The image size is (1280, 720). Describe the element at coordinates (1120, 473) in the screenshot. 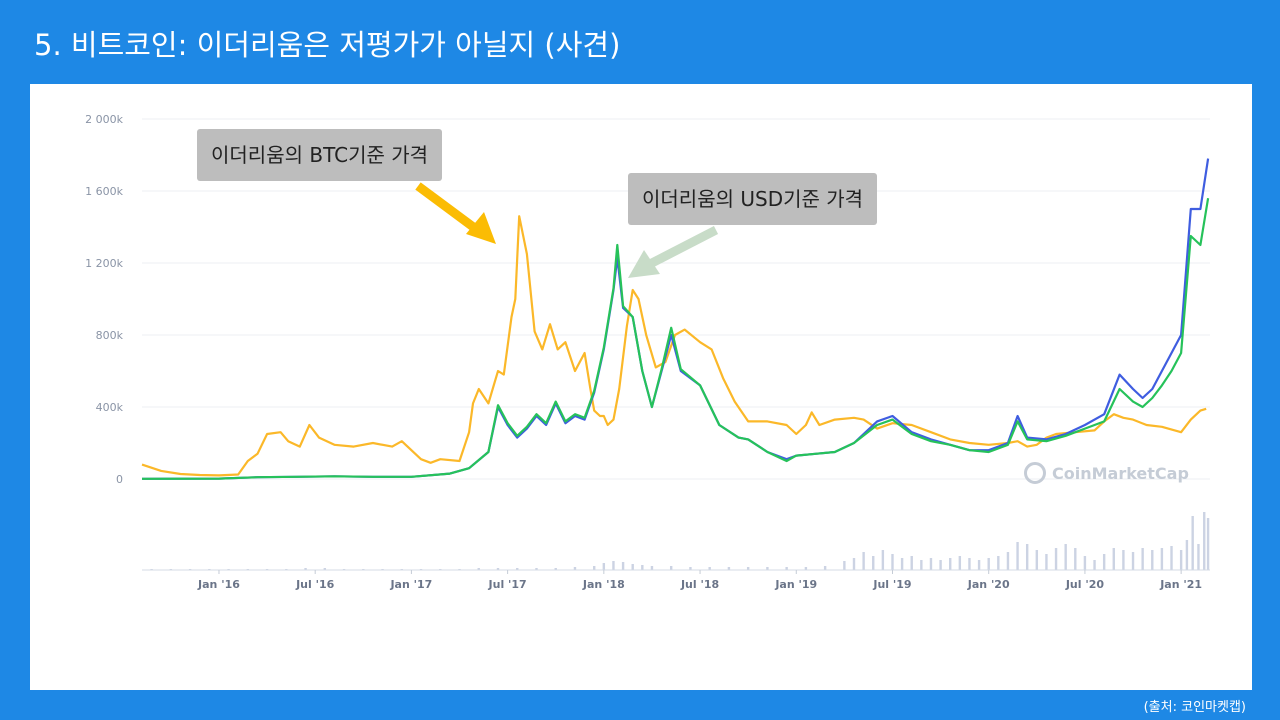

I see `watermark-text: CoinMarketCap` at that location.